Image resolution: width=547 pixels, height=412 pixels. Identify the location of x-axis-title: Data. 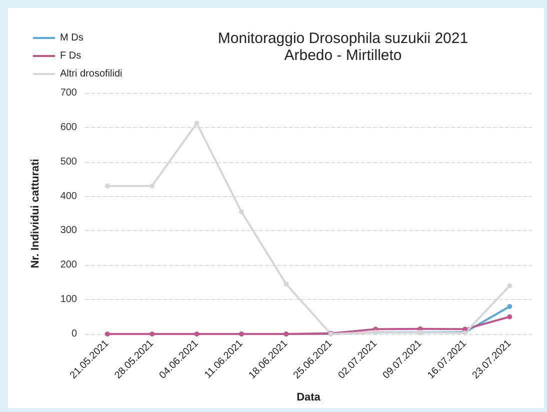
(309, 398).